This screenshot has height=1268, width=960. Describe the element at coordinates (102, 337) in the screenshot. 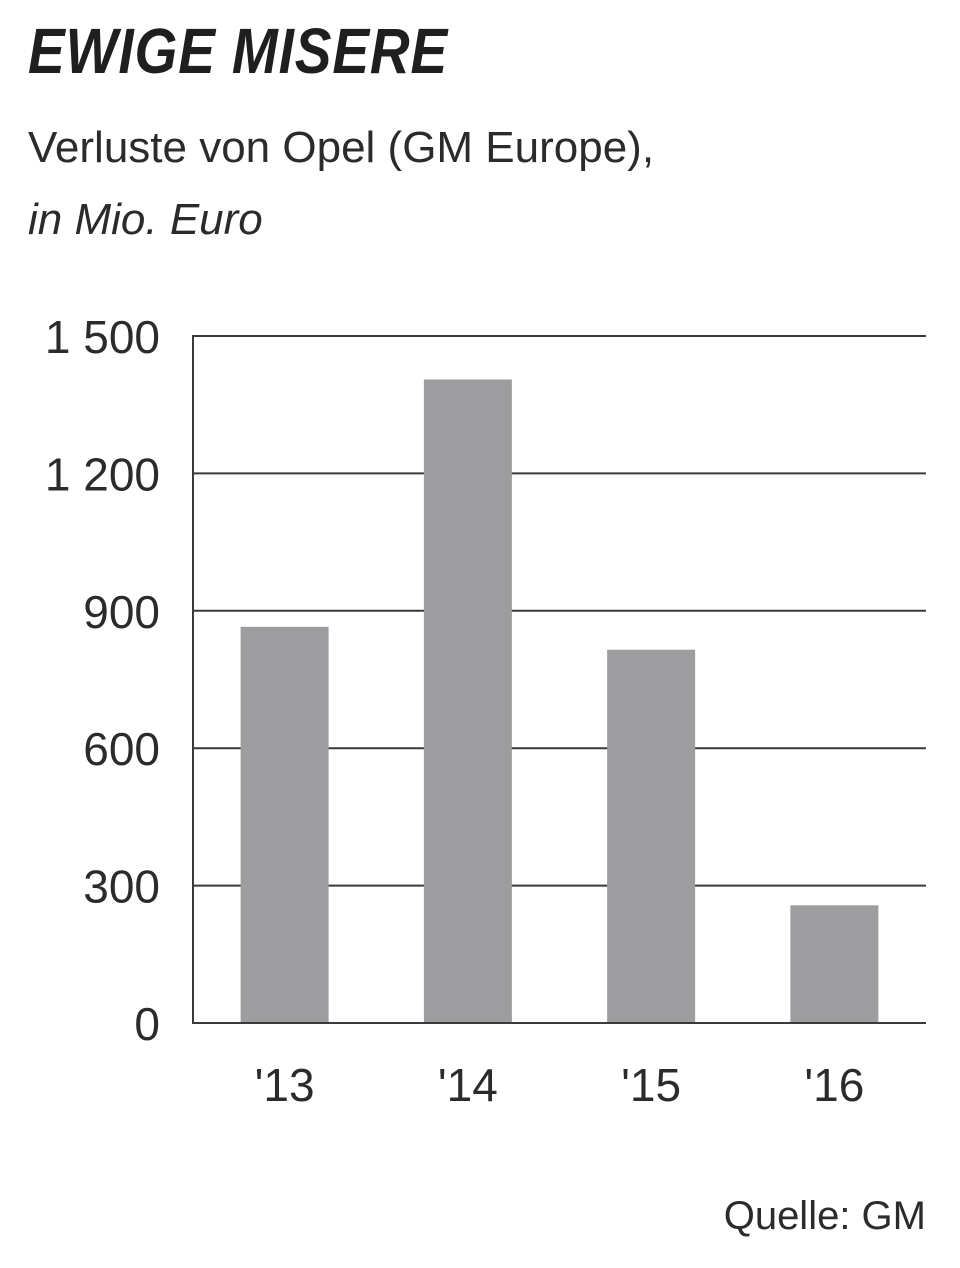

I see `y-tick-label: 1 500` at that location.